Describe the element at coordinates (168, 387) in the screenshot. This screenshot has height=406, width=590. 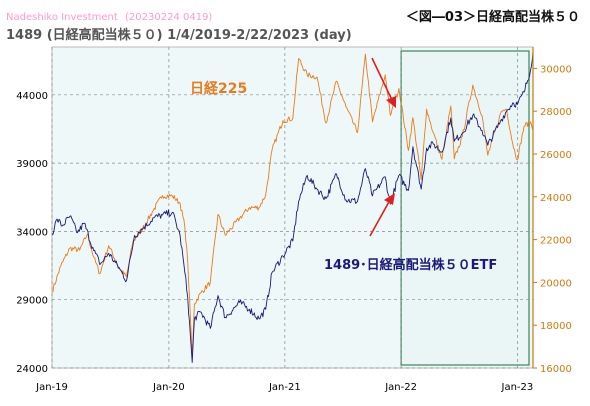
I see `x-tick-label: Jan-20` at that location.